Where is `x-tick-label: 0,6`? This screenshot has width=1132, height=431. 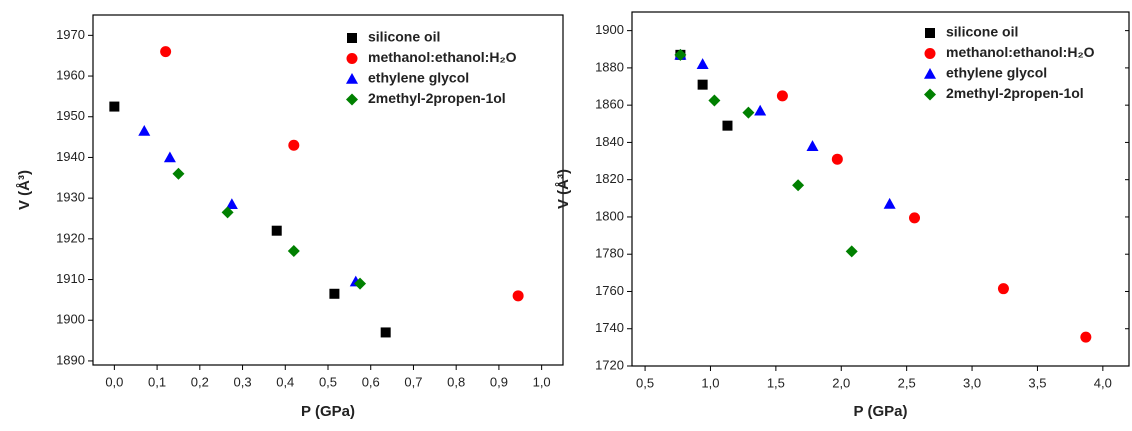
x-tick-label: 0,6 is located at coordinates (371, 381).